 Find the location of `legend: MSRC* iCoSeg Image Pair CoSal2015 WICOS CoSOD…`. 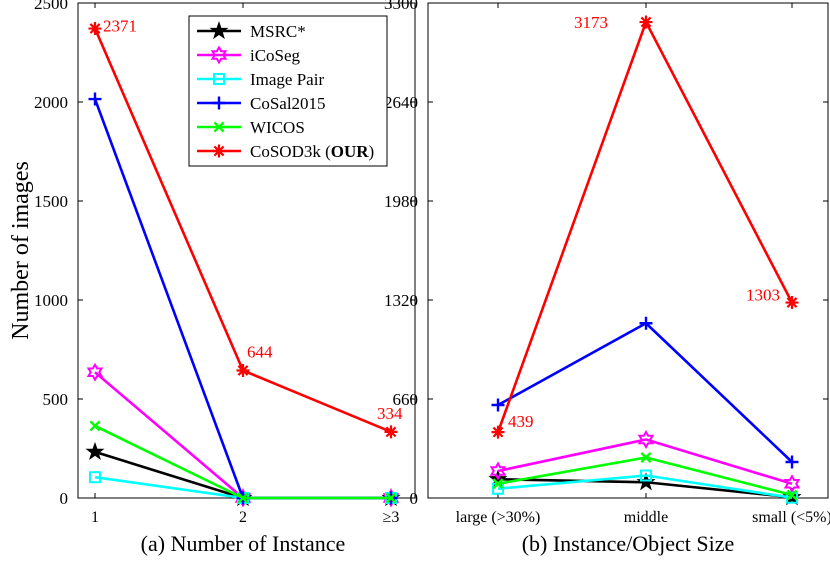

legend: MSRC* iCoSeg Image Pair CoSal2015 WICOS CoSOD… is located at coordinates (288, 91).